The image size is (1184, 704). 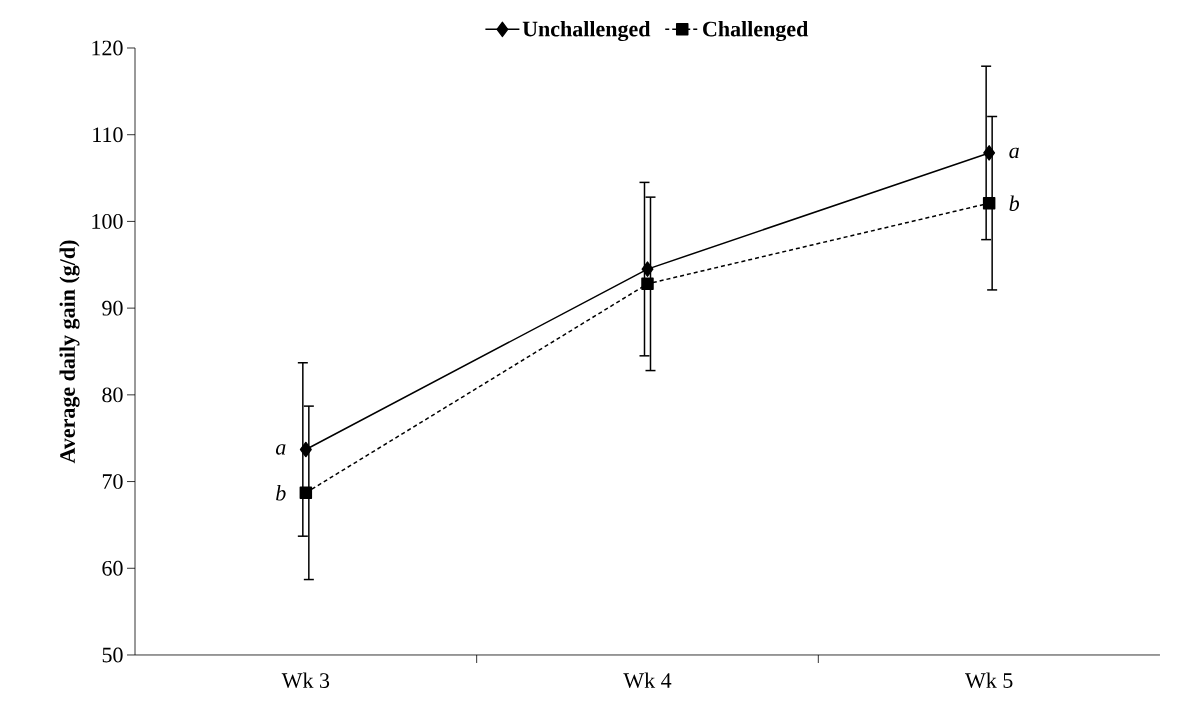 I want to click on y-tick-label: 70, so click(x=112, y=481).